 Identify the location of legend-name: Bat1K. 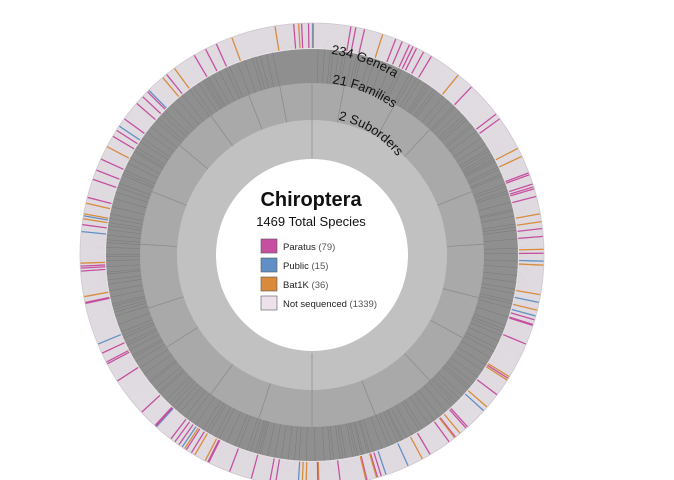
(297, 285).